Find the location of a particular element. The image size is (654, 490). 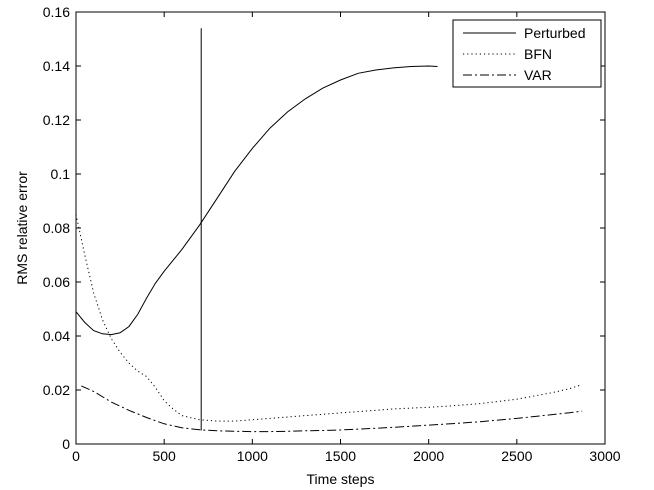

x-tick-label: 1500 is located at coordinates (340, 456).